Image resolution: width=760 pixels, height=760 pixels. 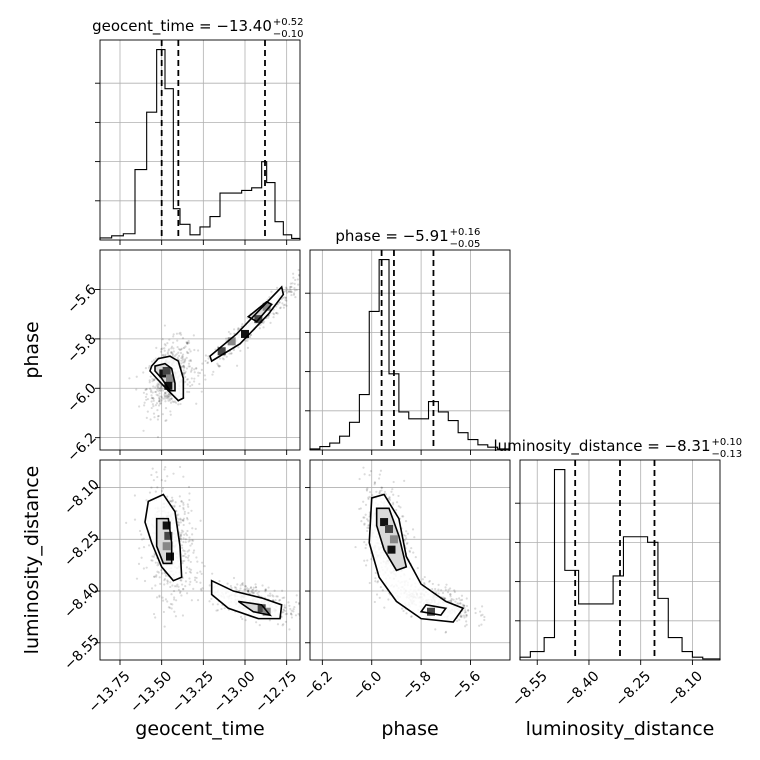 What do you see at coordinates (212, 548) in the screenshot?
I see `scatter-geocent_time-luminosity_distance` at bounding box center [212, 548].